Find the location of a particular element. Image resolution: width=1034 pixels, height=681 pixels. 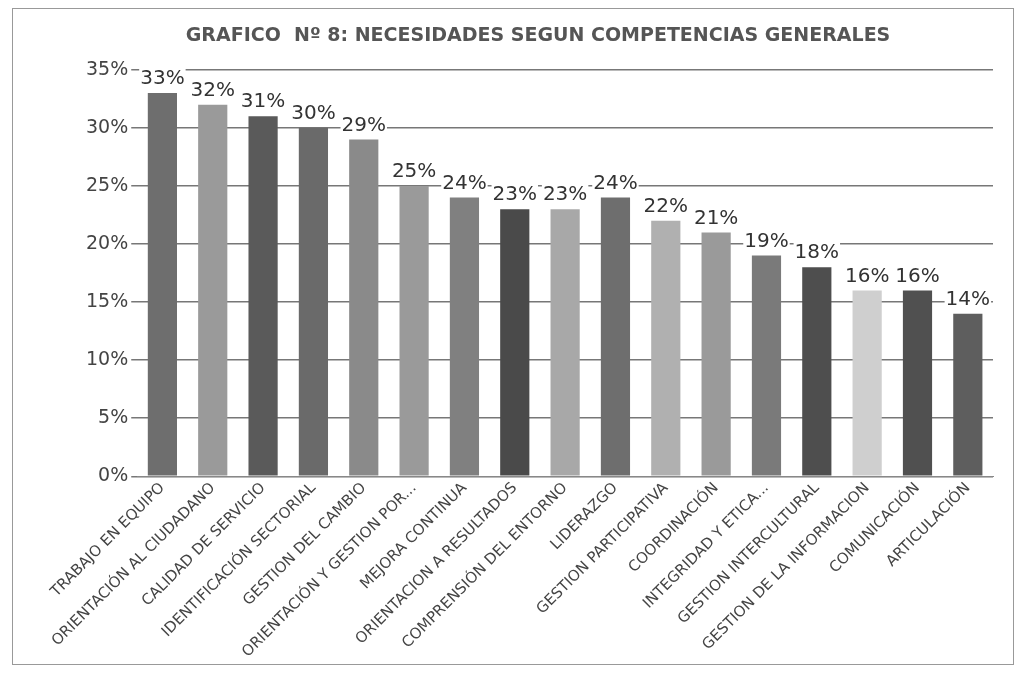

y-tick-label: 5% is located at coordinates (113, 416).